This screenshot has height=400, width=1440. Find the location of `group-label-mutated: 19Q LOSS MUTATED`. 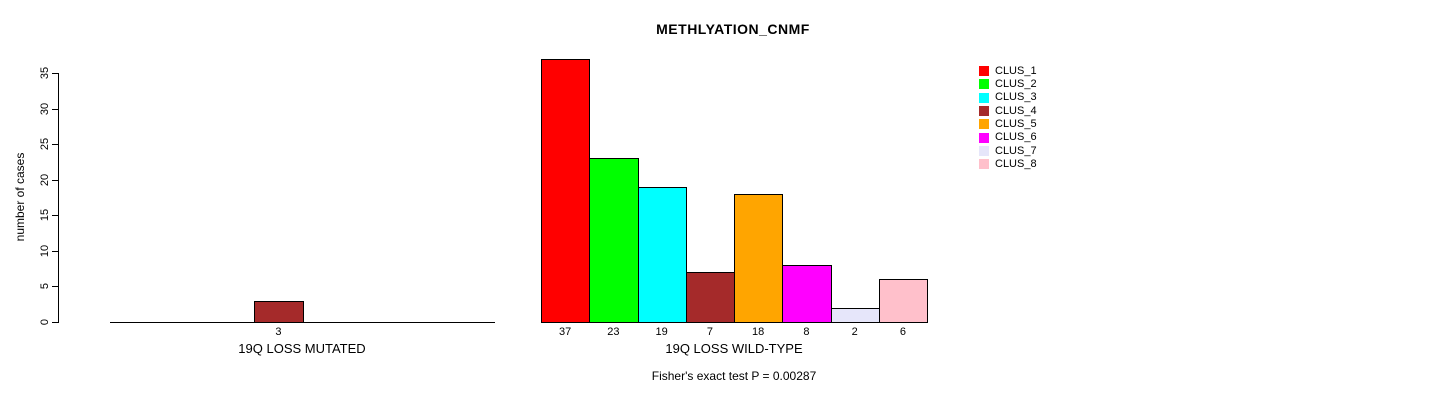

group-label-mutated: 19Q LOSS MUTATED is located at coordinates (302, 348).